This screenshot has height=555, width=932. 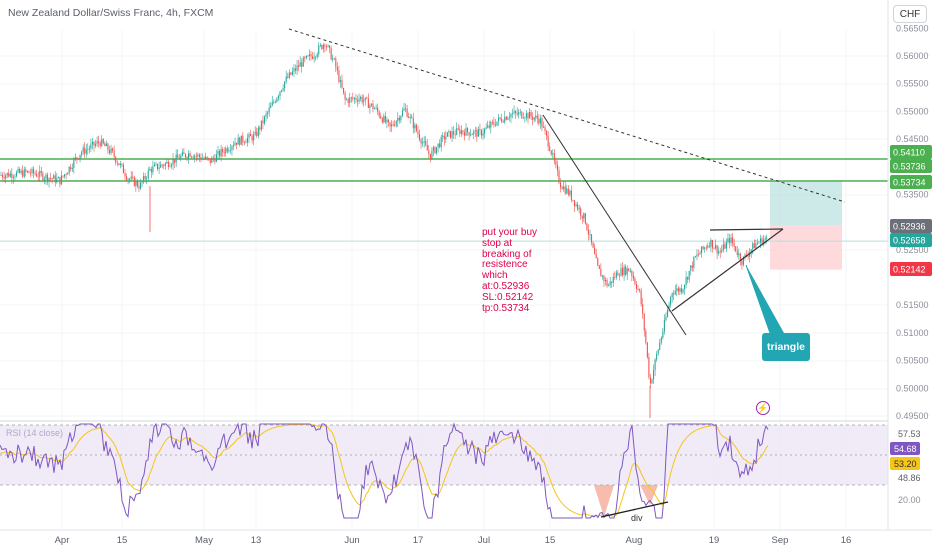 I want to click on price-tick-label: 0.51000, so click(x=912, y=333).